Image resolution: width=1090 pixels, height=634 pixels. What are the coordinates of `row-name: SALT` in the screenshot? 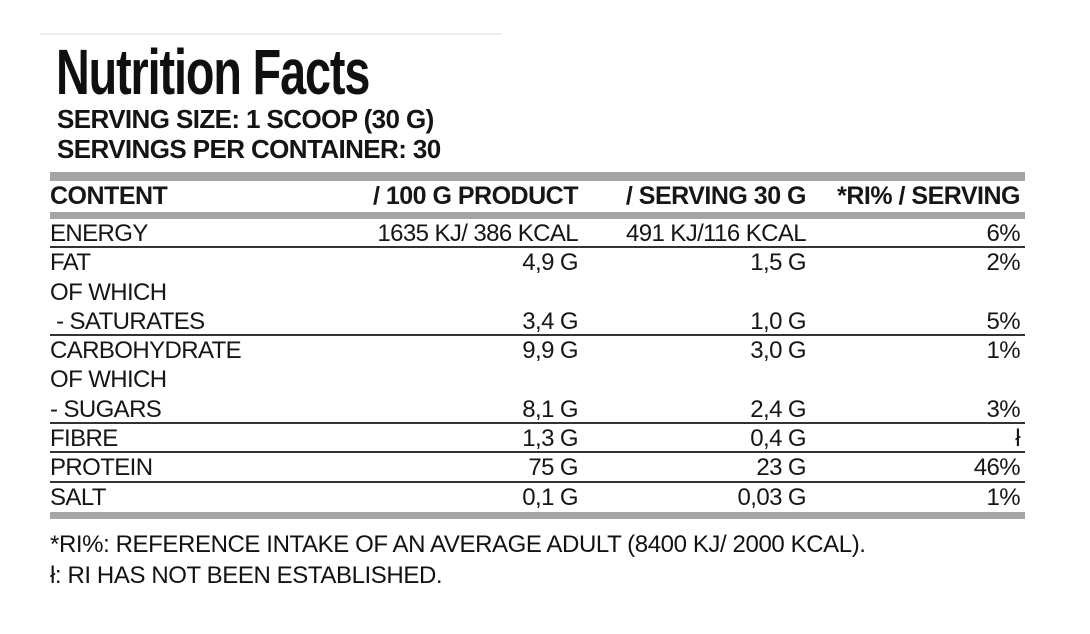 It's located at (78, 497).